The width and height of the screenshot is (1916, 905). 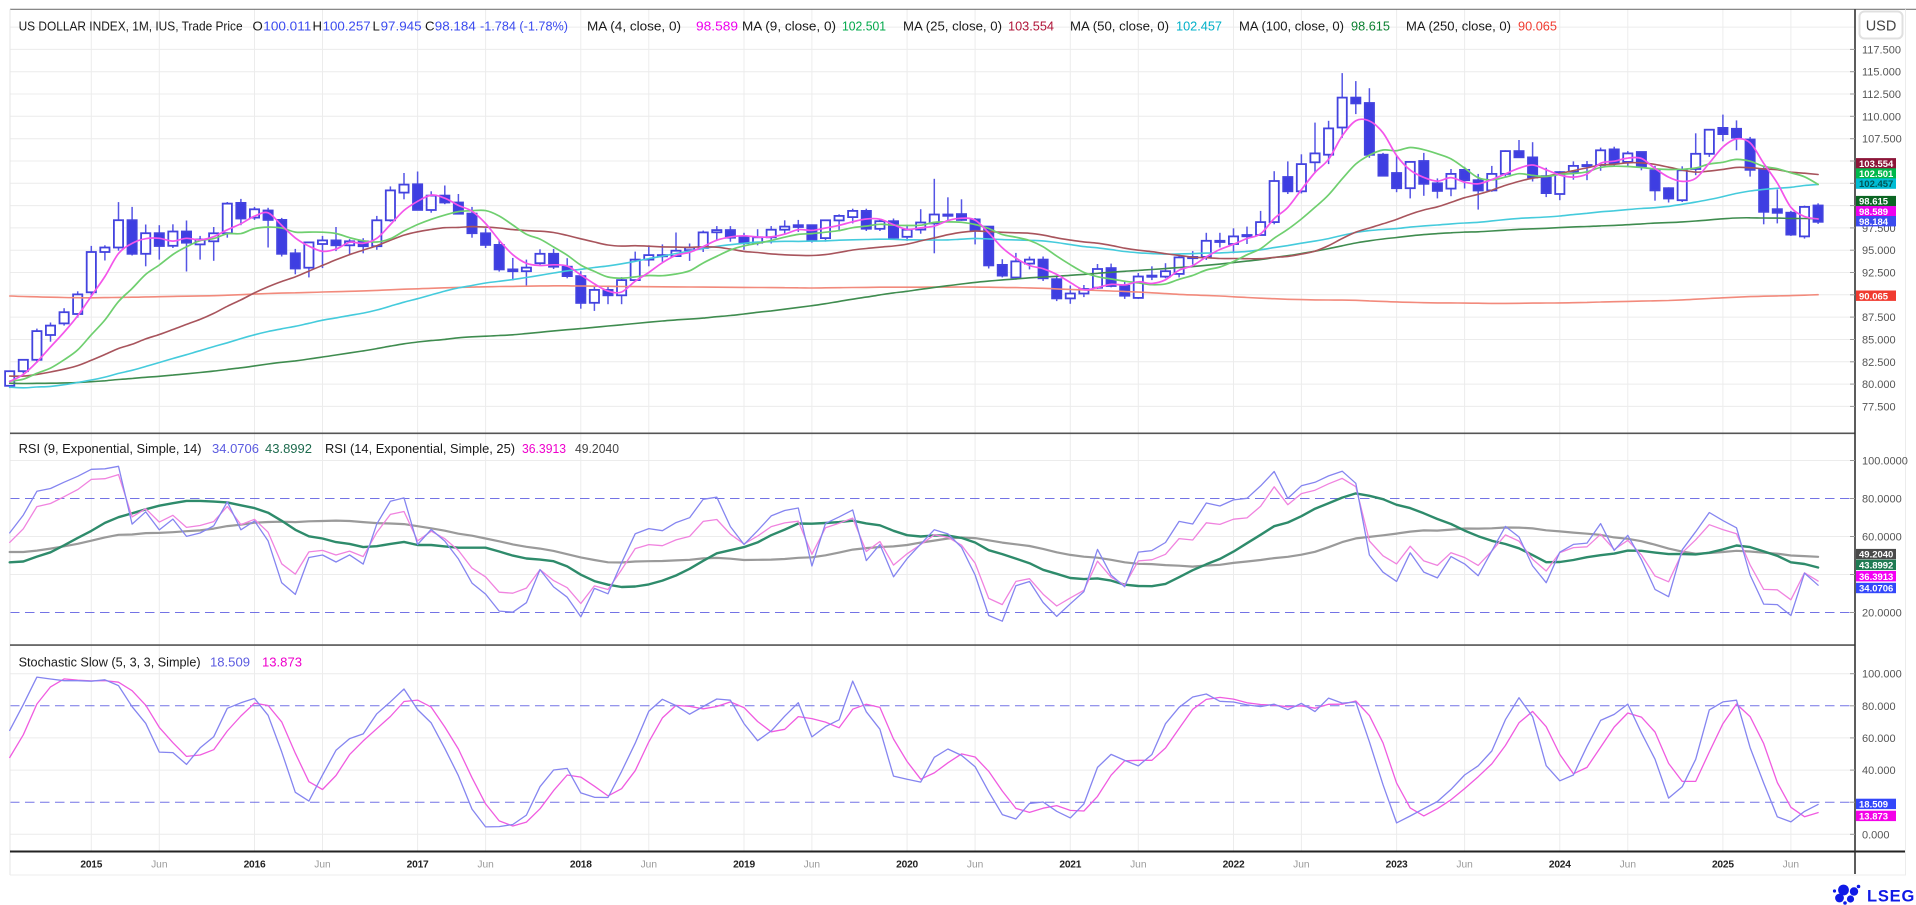 What do you see at coordinates (1881, 27) in the screenshot?
I see `svg-text: USD` at bounding box center [1881, 27].